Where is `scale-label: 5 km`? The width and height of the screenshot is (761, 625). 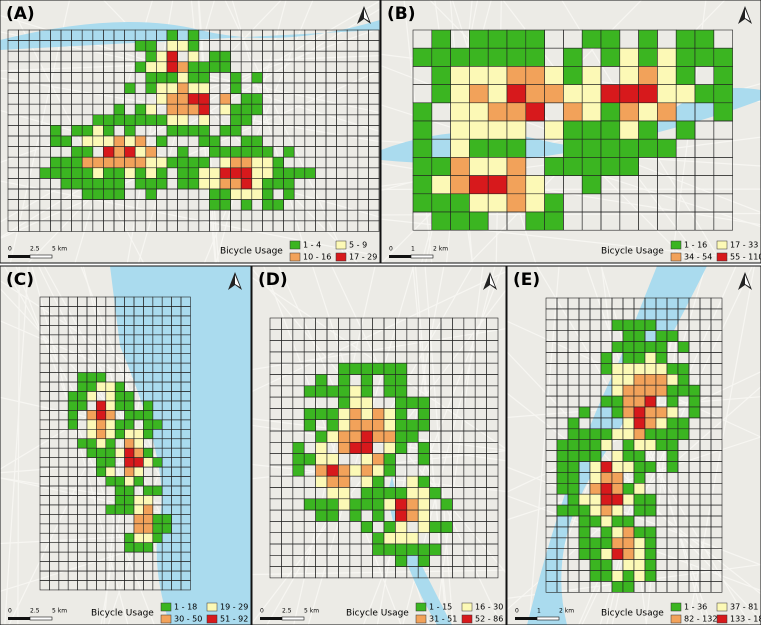 scale-label: 5 km is located at coordinates (59, 611).